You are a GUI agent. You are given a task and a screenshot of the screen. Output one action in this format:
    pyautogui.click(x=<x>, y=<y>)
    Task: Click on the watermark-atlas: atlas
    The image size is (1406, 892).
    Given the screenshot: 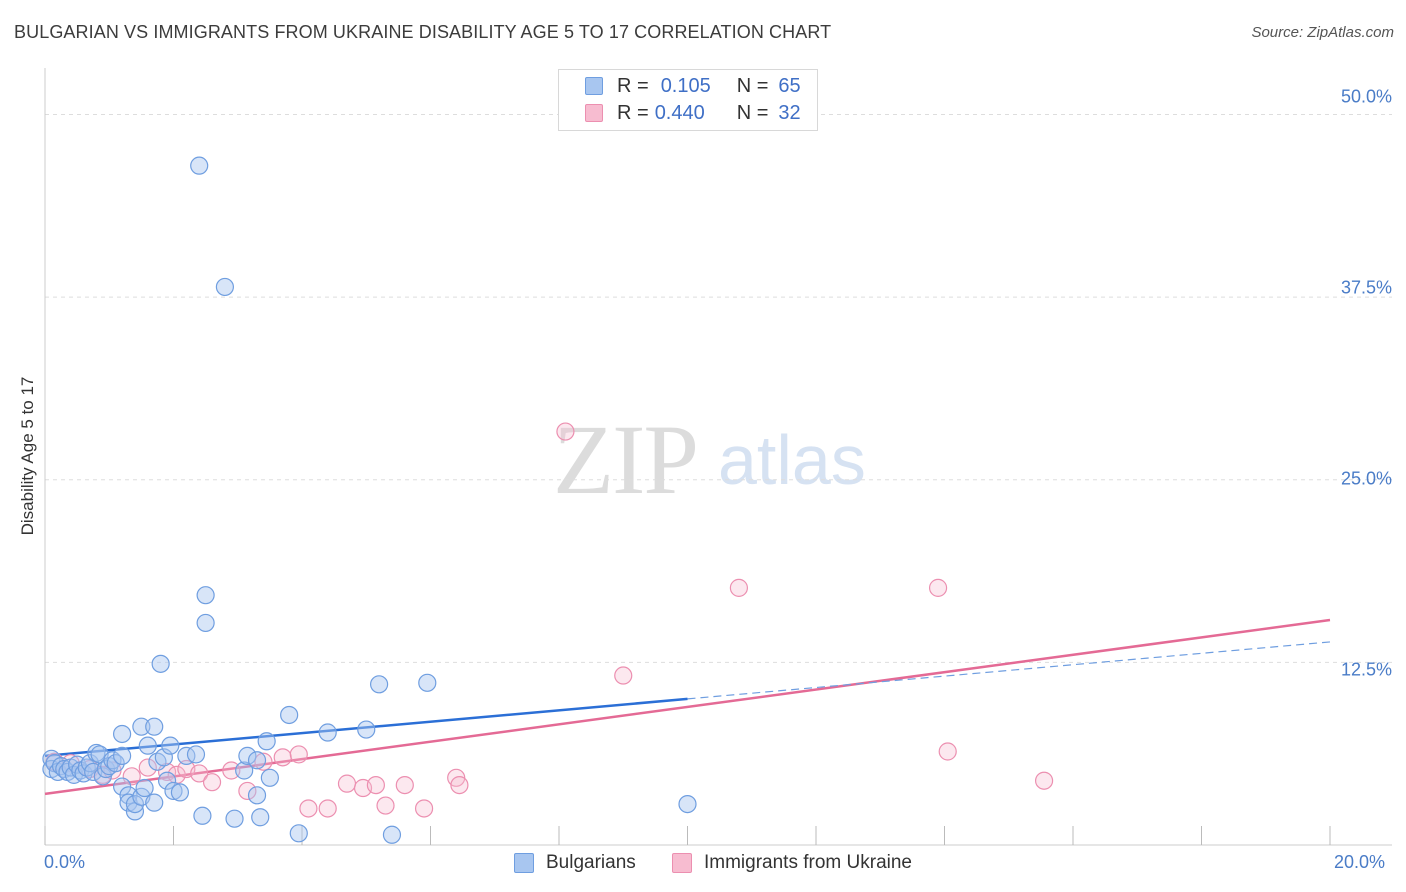 What is the action you would take?
    pyautogui.click(x=792, y=460)
    